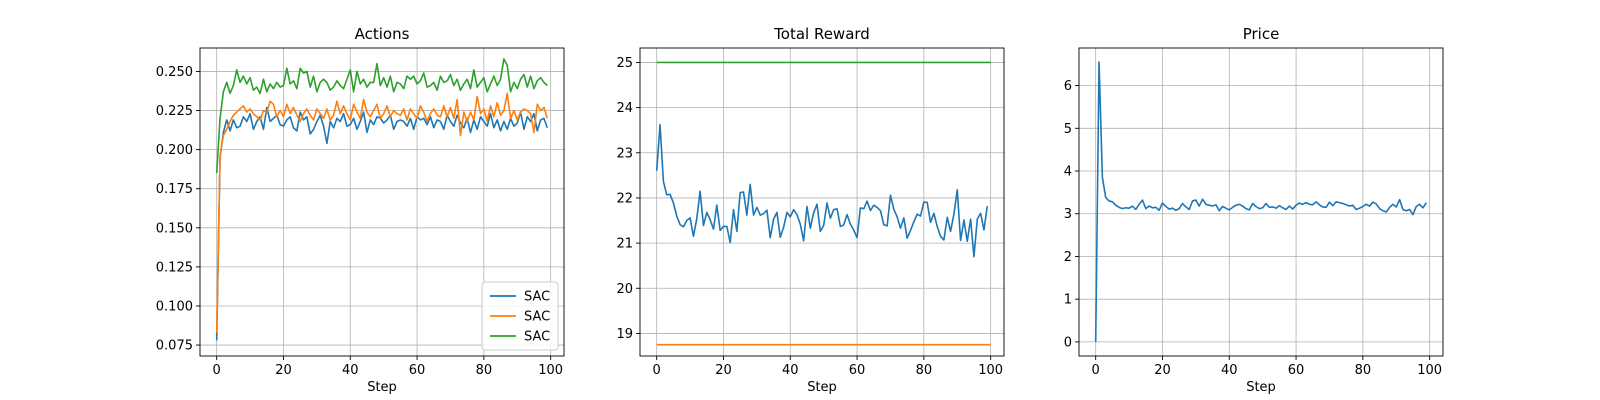  What do you see at coordinates (1068, 129) in the screenshot?
I see `y-tick-label: 5` at bounding box center [1068, 129].